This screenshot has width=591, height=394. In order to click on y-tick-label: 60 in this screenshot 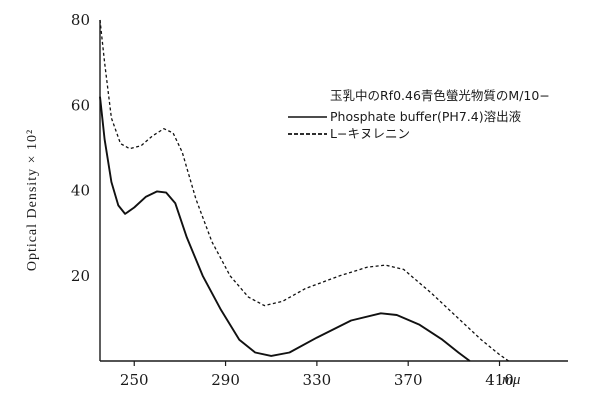, I will do `click(80, 105)`.